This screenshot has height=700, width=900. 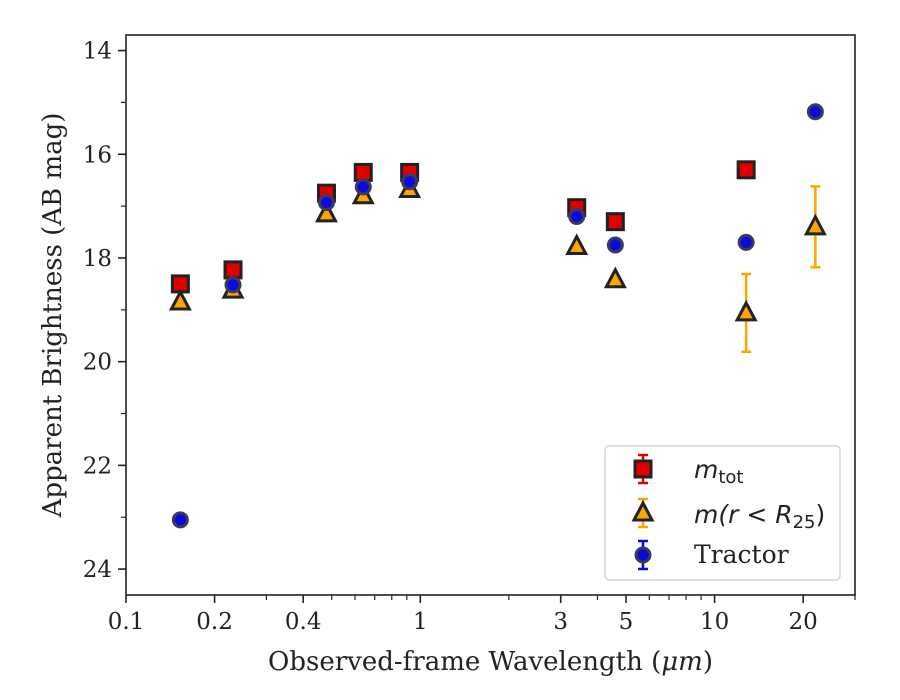 I want to click on legend: mtot m(r < R25) Tractor, so click(x=722, y=513).